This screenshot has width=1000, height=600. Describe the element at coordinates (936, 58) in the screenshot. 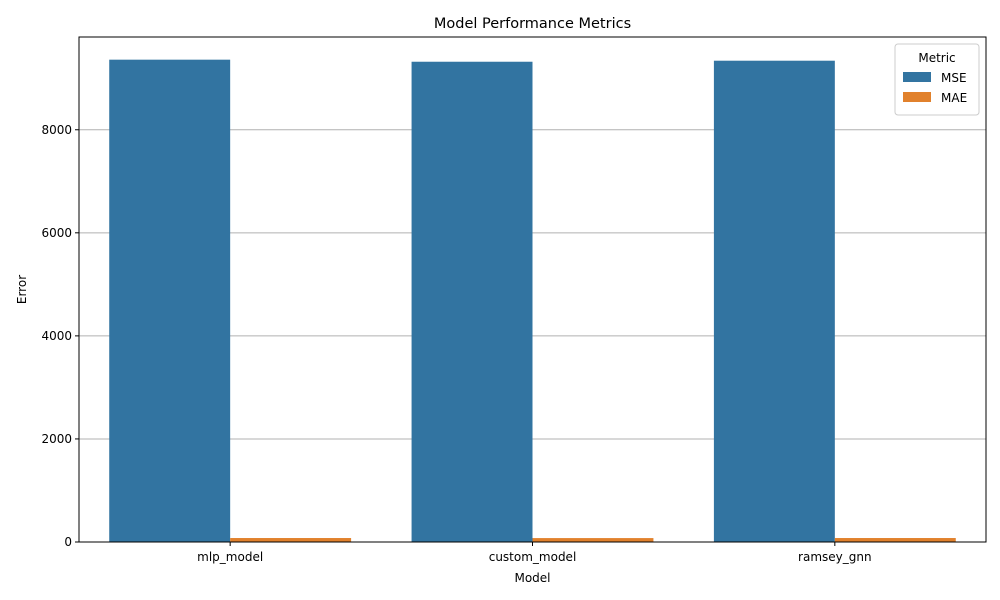

I see `legend-title: Metric` at that location.